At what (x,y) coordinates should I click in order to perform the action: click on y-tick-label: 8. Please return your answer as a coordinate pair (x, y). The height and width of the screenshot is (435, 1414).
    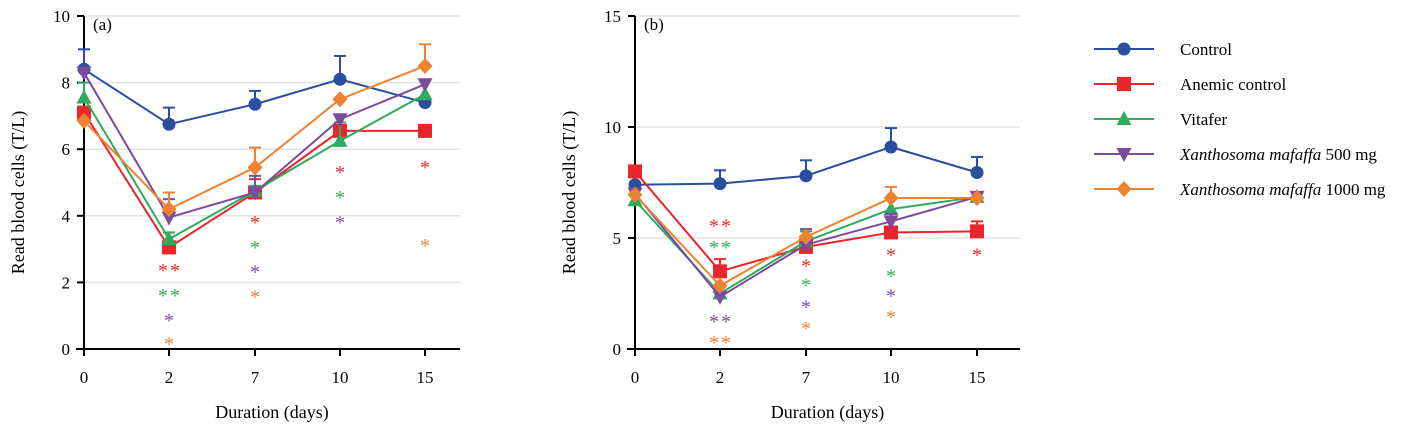
    Looking at the image, I should click on (66, 83).